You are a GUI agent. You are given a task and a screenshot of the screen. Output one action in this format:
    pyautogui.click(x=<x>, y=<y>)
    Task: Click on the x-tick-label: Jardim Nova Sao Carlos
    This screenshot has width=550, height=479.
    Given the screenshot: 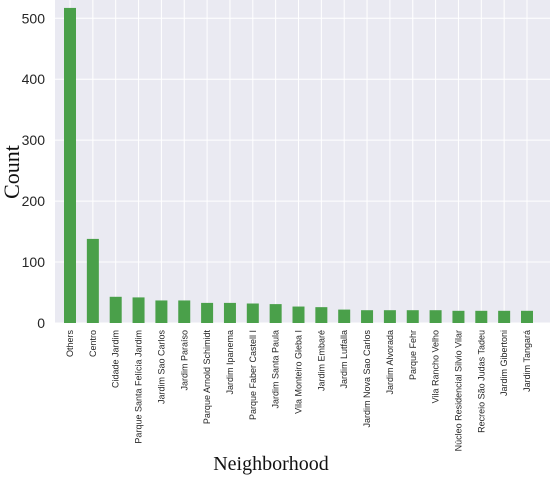 What is the action you would take?
    pyautogui.click(x=367, y=379)
    